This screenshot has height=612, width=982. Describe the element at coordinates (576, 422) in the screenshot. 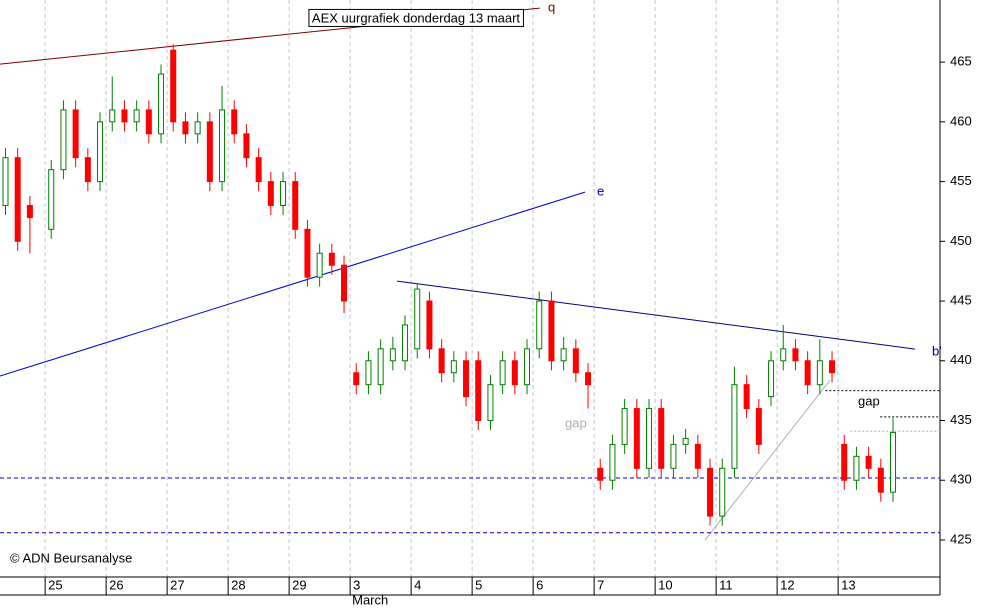

I see `annotation: gap` at that location.